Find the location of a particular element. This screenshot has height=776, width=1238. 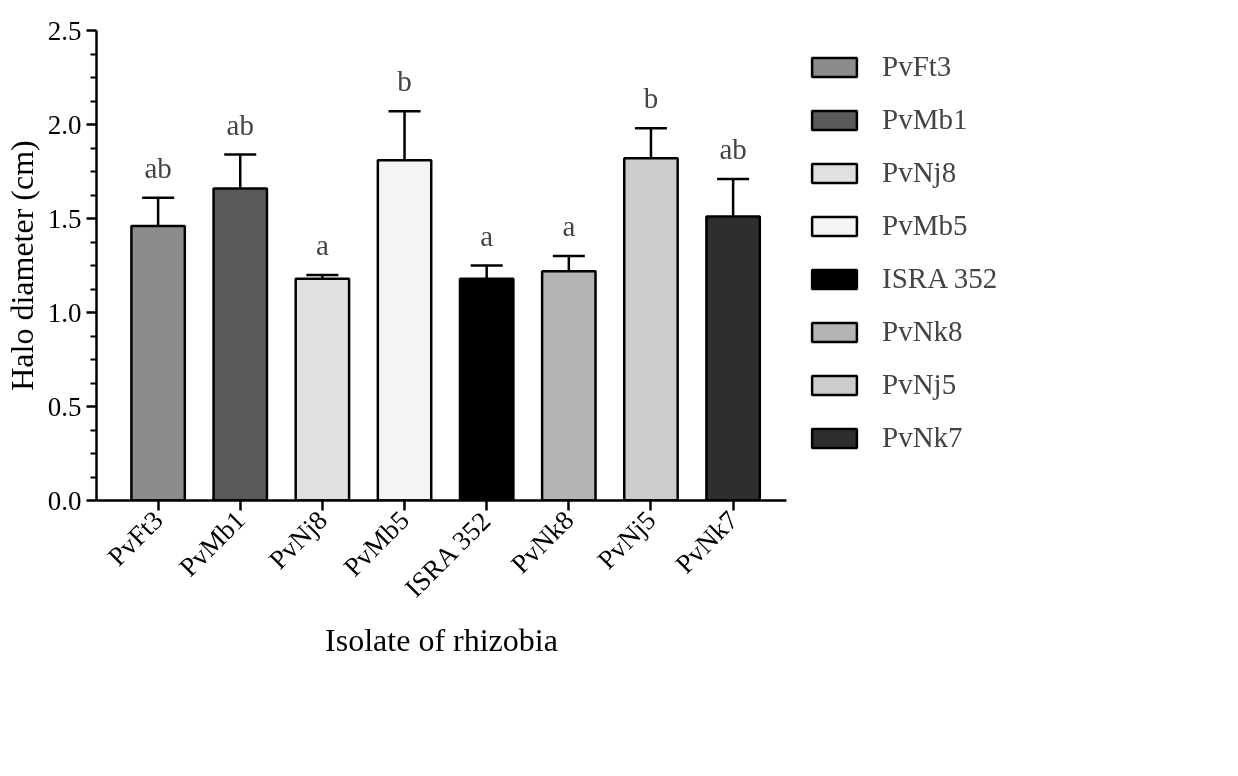

y-tick-label: 1.5 is located at coordinates (64, 218).